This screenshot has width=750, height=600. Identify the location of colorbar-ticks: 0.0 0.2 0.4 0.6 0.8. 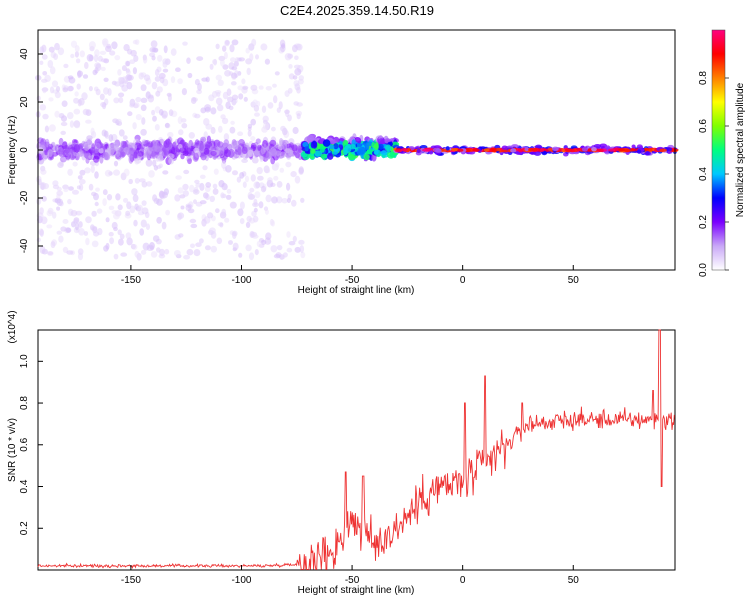
(713, 174).